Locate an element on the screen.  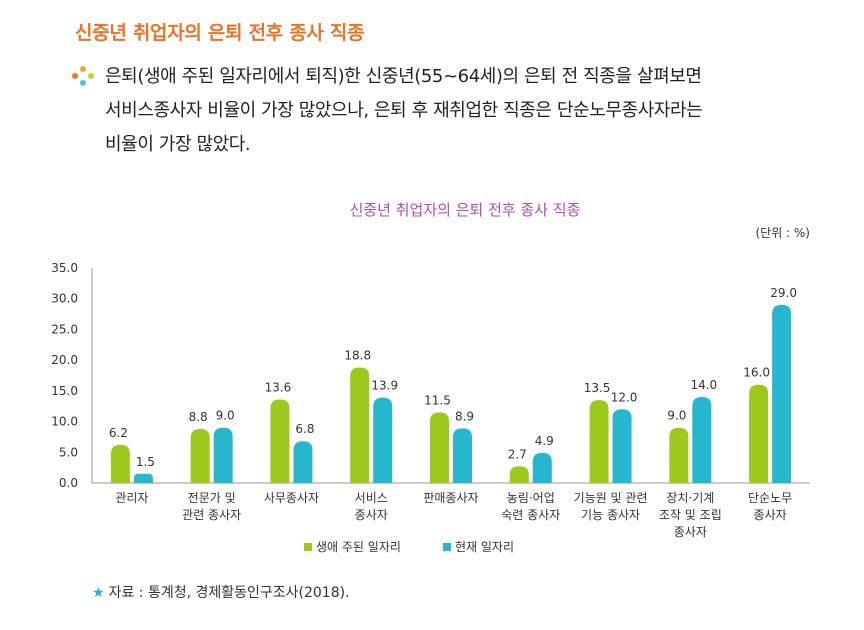
x-tick-label: 단순노무 is located at coordinates (770, 498).